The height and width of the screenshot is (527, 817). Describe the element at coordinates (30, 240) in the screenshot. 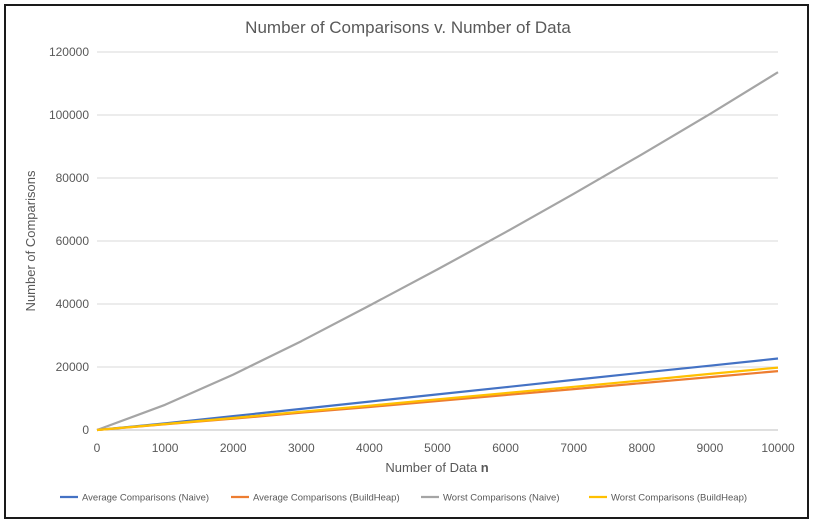

I see `y-axis-title: Number of Comparisons` at that location.